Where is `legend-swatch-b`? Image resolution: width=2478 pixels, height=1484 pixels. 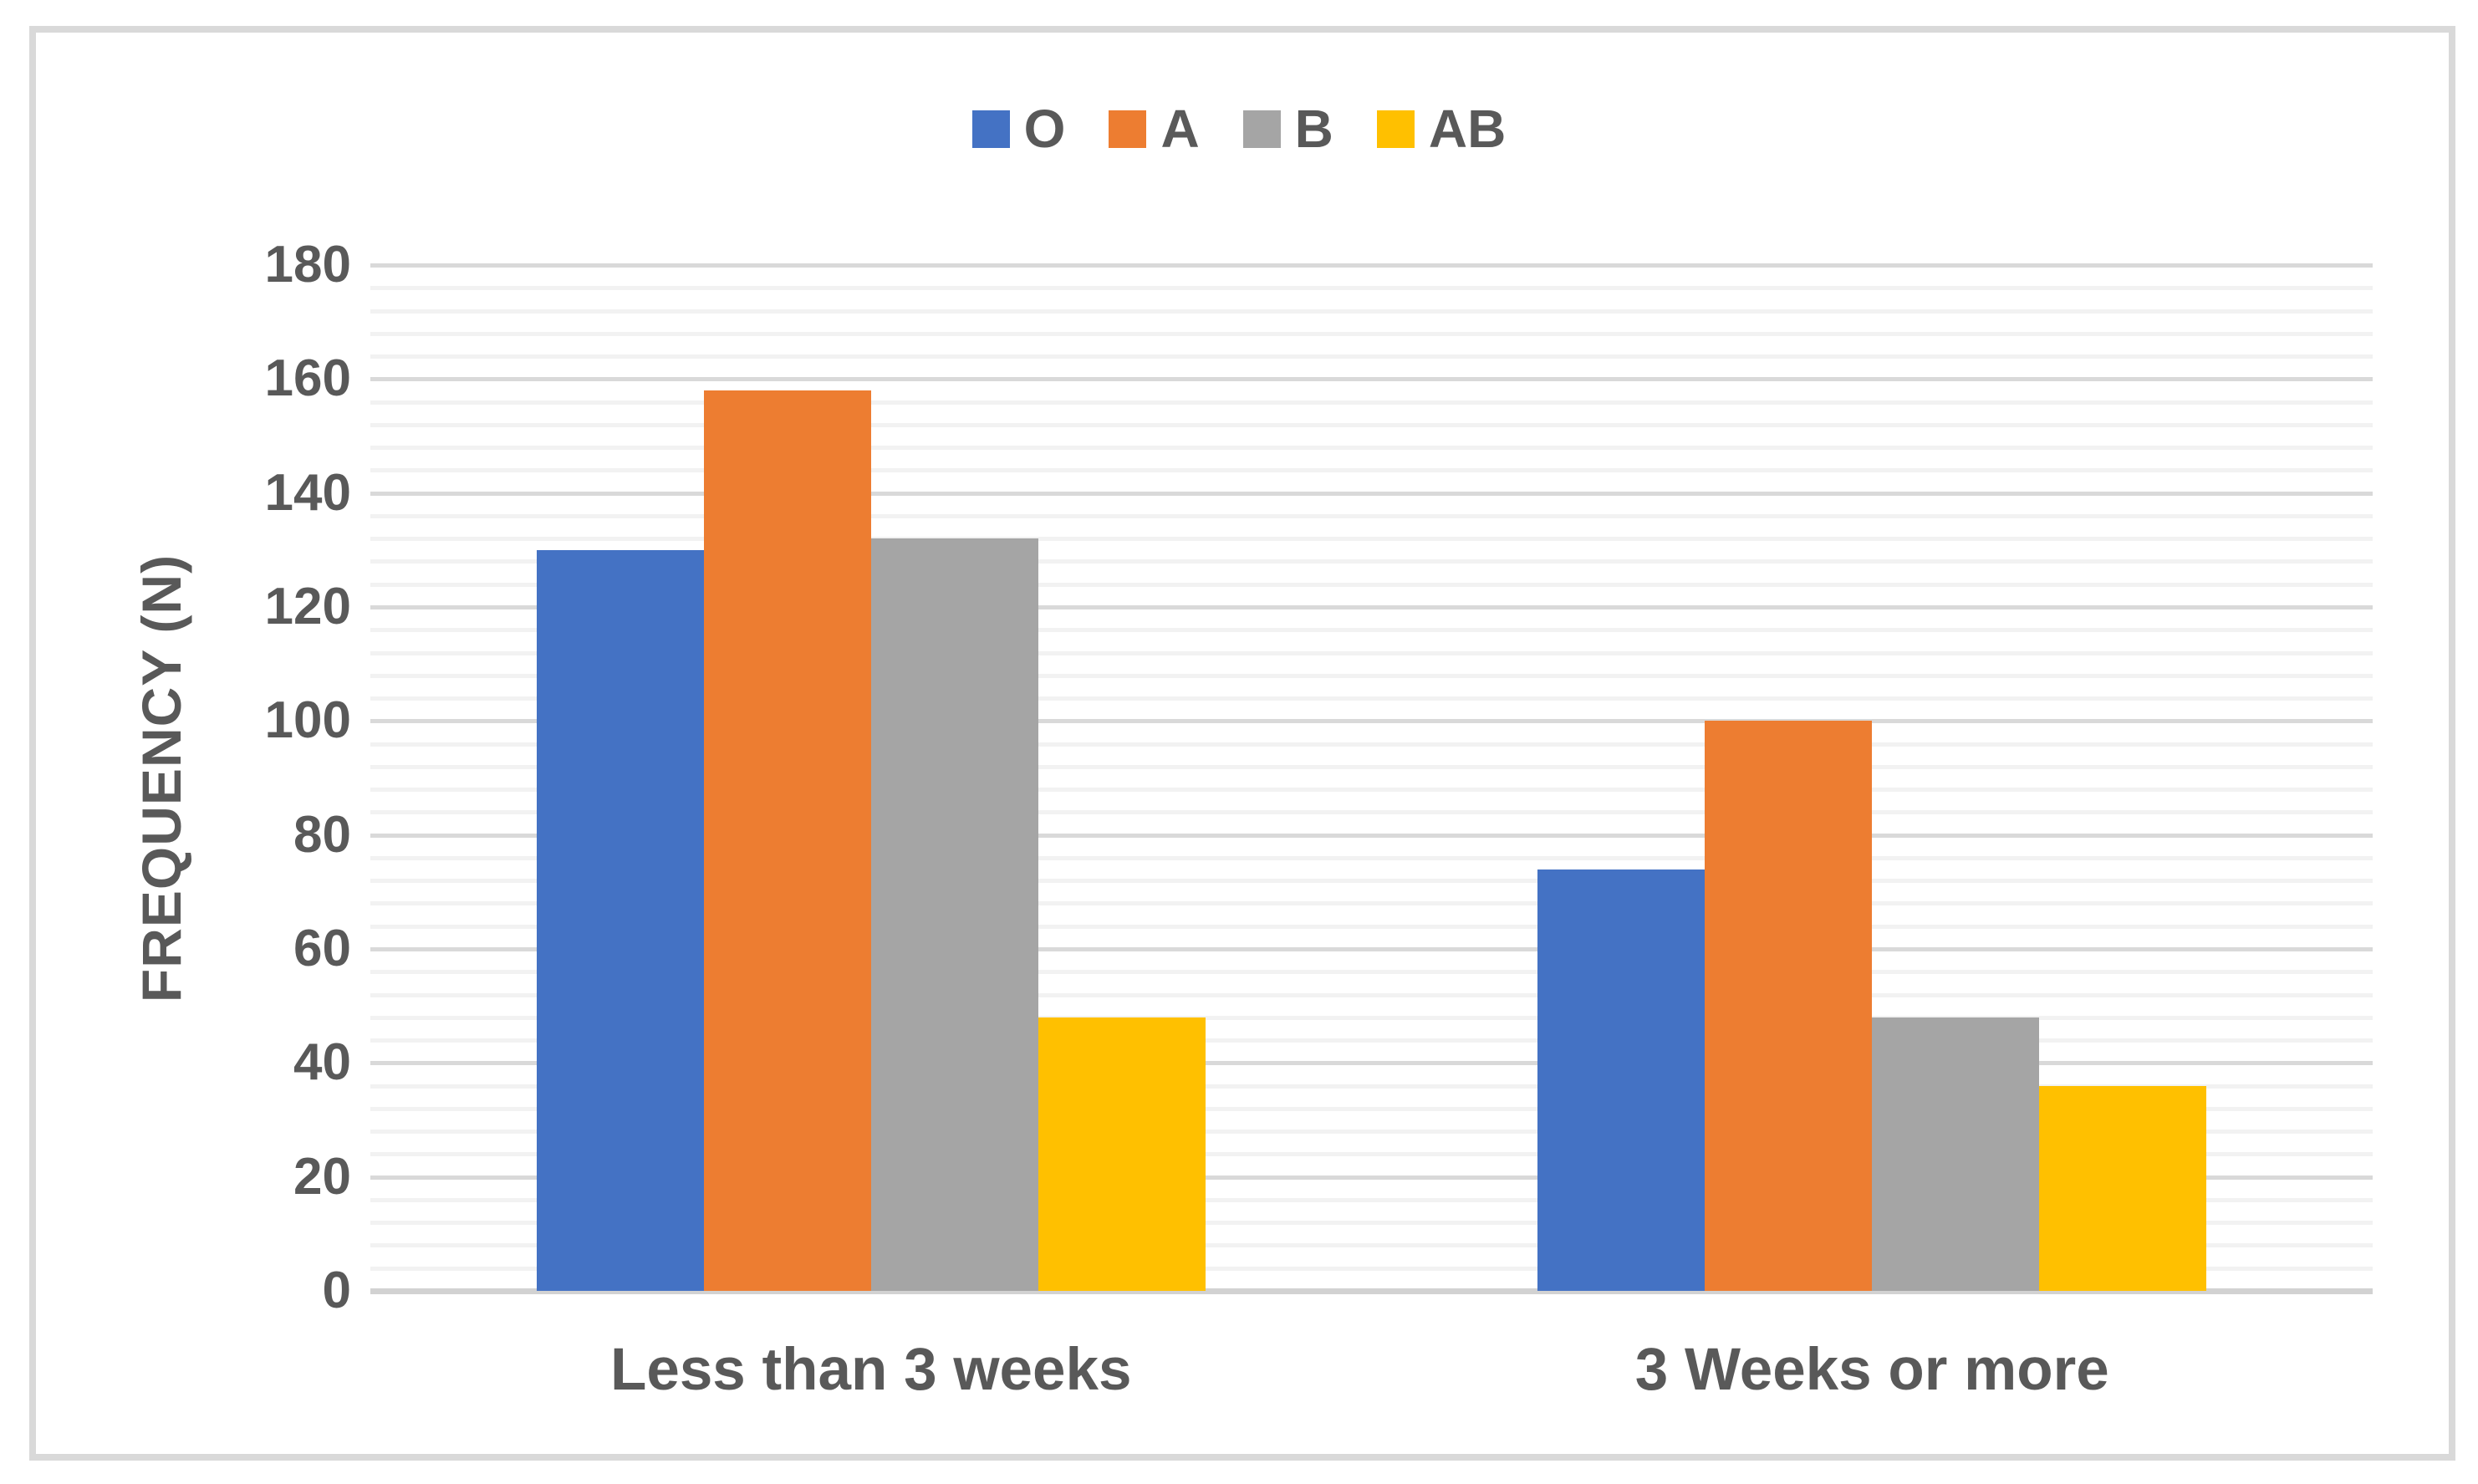 legend-swatch-b is located at coordinates (1261, 129).